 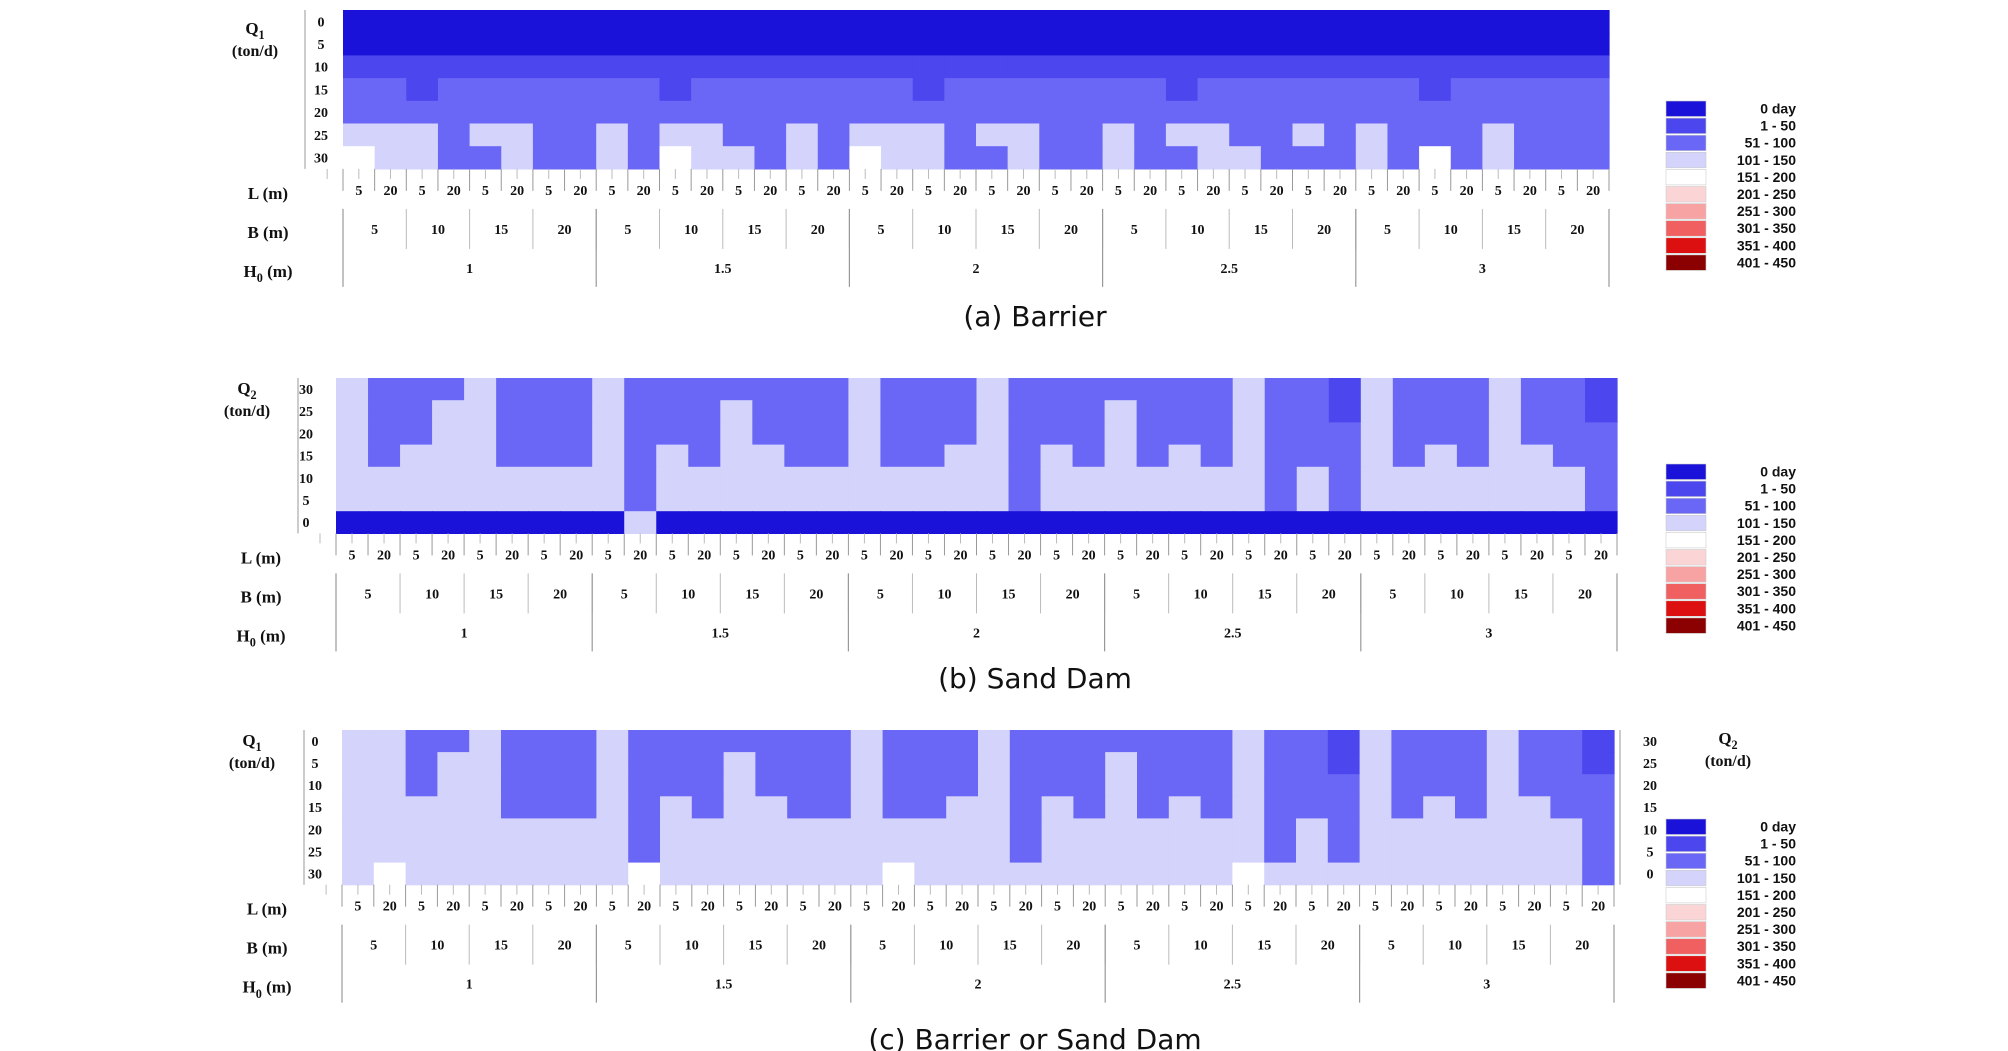 I want to click on legend-label: 101 - 150, so click(x=1766, y=523).